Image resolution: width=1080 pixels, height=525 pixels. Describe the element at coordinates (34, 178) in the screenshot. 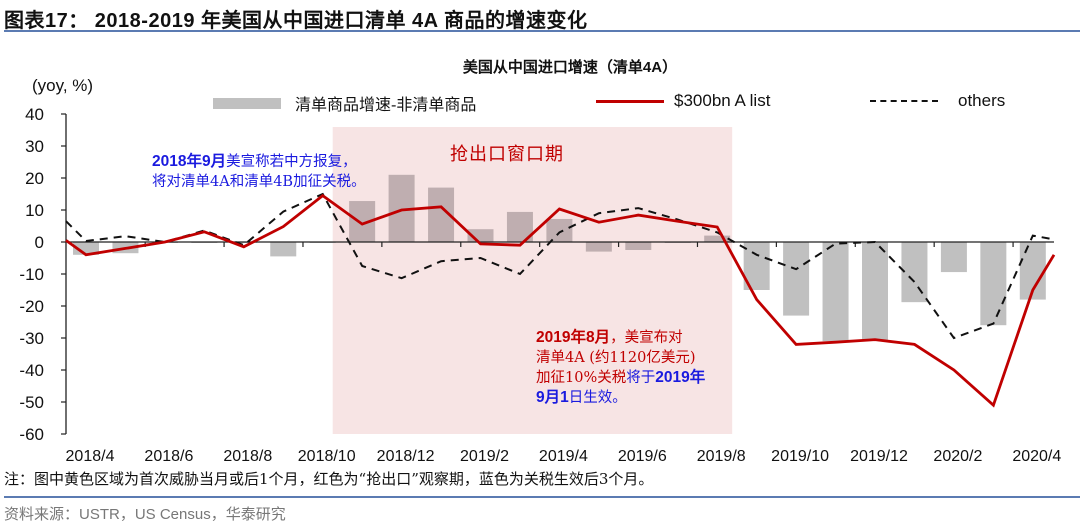

I see `y-tick-label: 20` at that location.